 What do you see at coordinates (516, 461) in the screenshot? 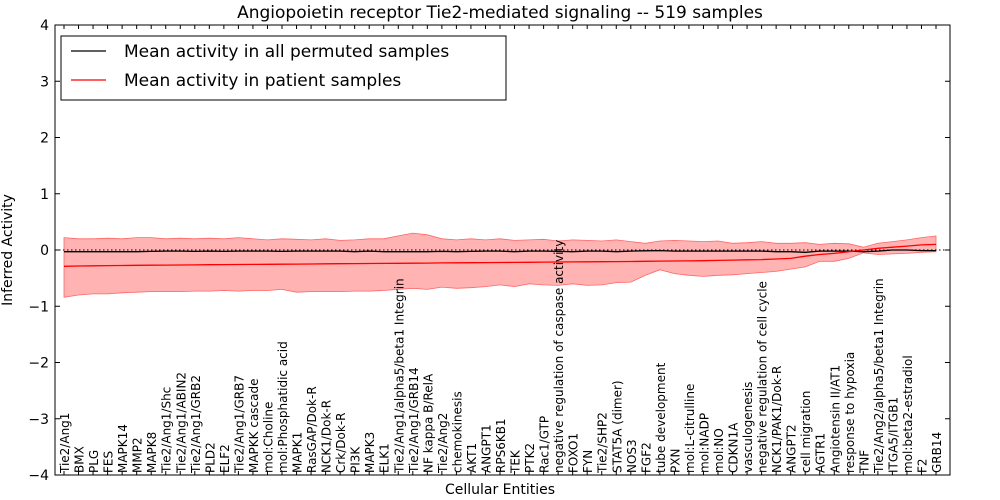
I see `x-tick-label: TEK` at bounding box center [516, 461].